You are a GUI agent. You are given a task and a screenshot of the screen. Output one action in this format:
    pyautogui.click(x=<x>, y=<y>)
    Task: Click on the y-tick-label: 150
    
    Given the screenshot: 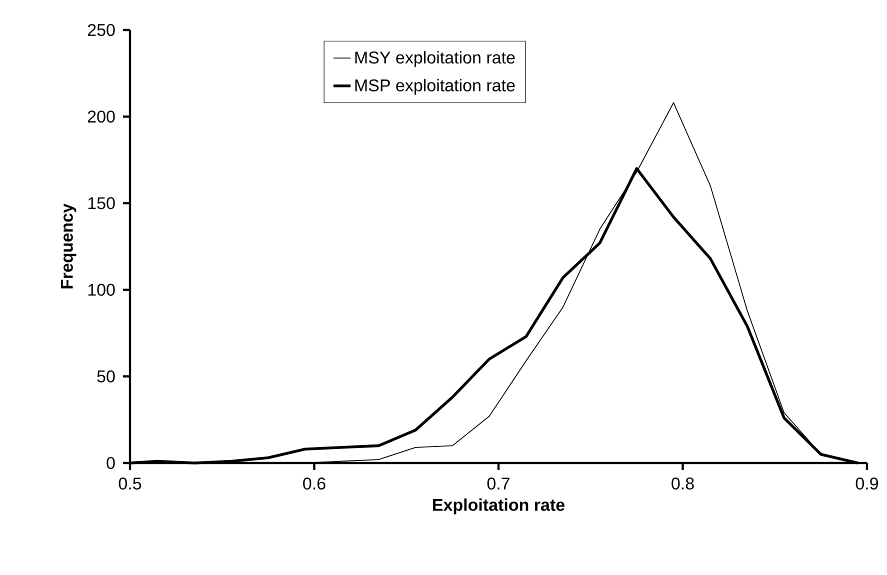 What is the action you would take?
    pyautogui.click(x=101, y=203)
    